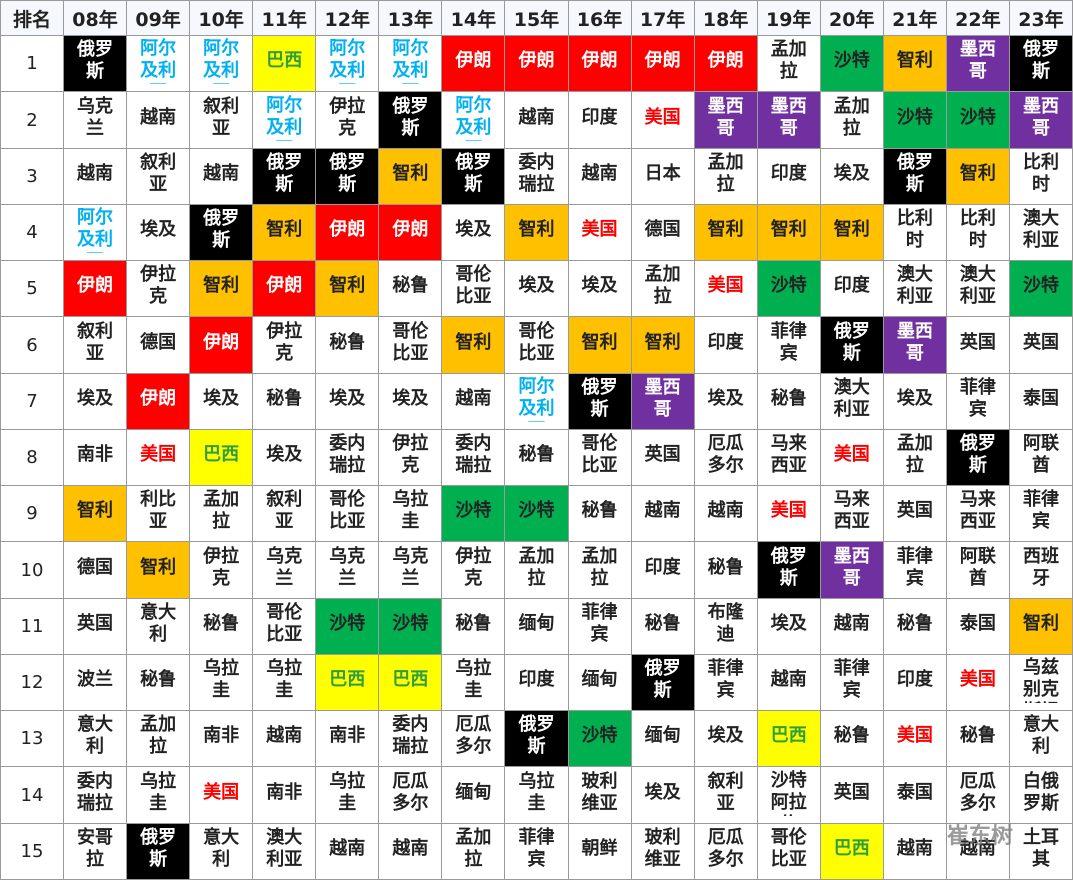  I want to click on country-cell: 比利时, so click(914, 232).